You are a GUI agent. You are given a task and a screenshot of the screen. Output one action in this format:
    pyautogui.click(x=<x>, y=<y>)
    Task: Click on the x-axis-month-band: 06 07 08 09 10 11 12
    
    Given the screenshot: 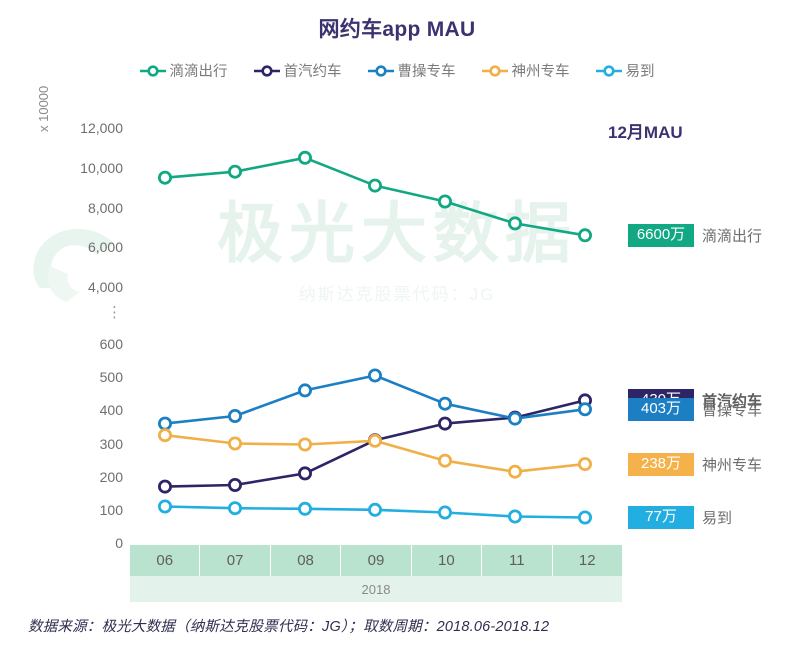 What is the action you would take?
    pyautogui.click(x=376, y=560)
    